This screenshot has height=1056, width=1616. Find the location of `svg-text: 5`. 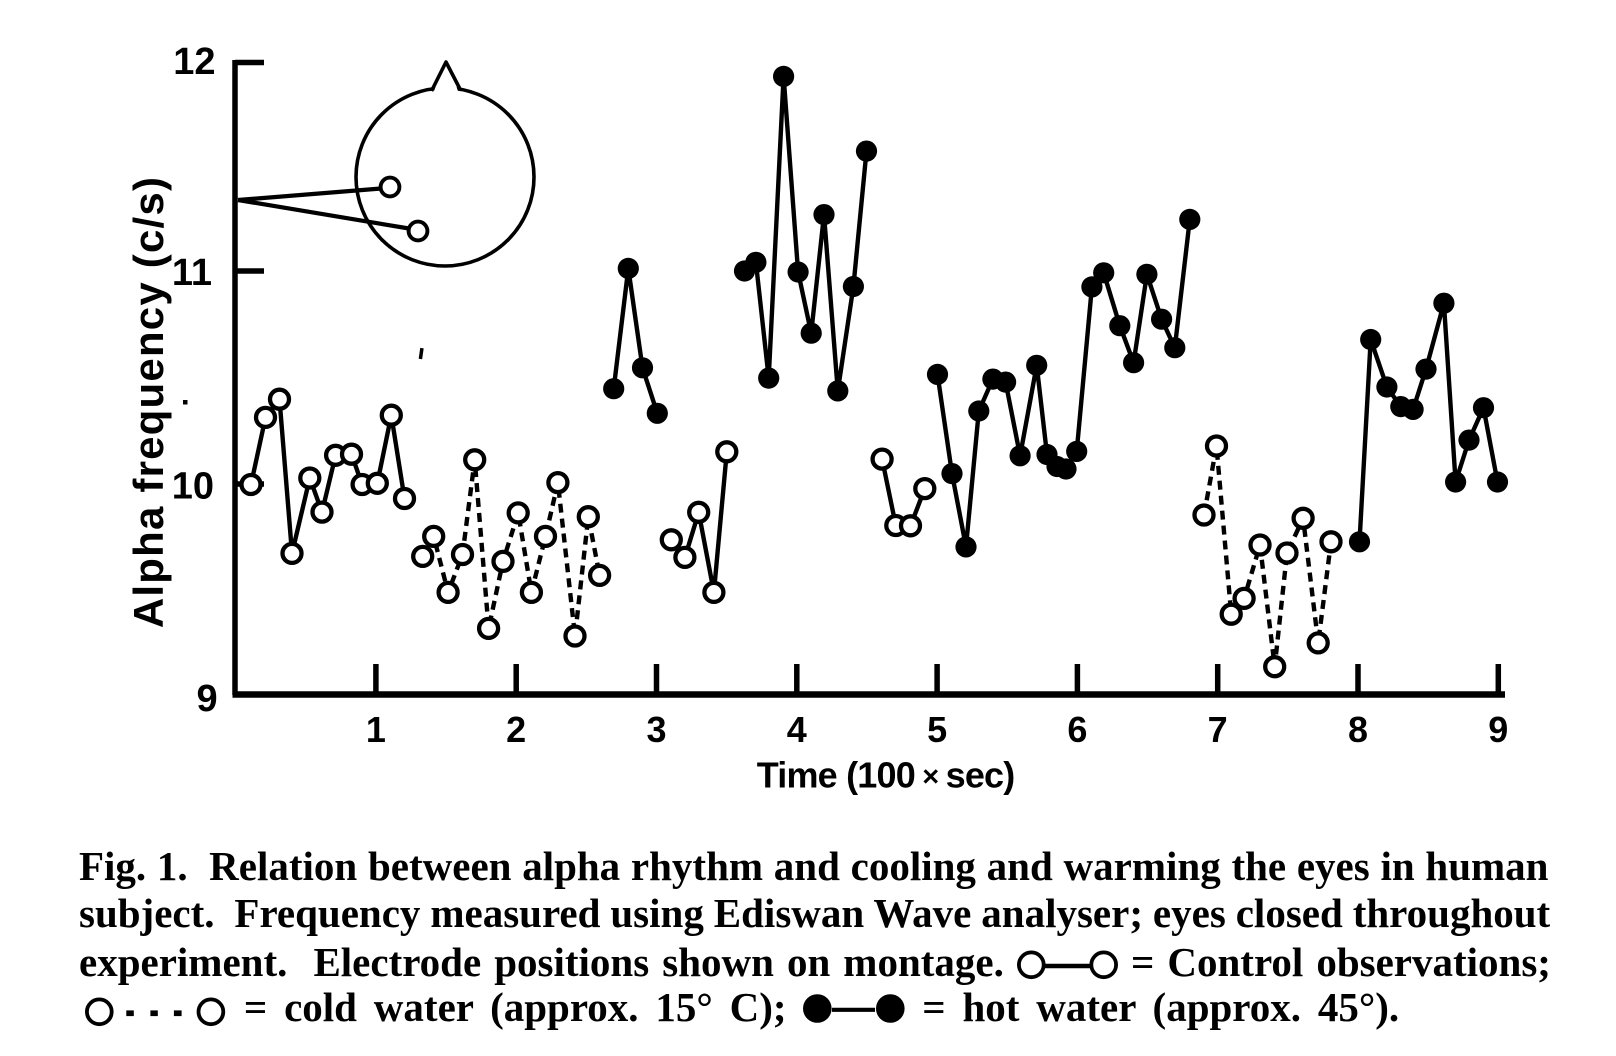

svg-text: 5 is located at coordinates (937, 729).